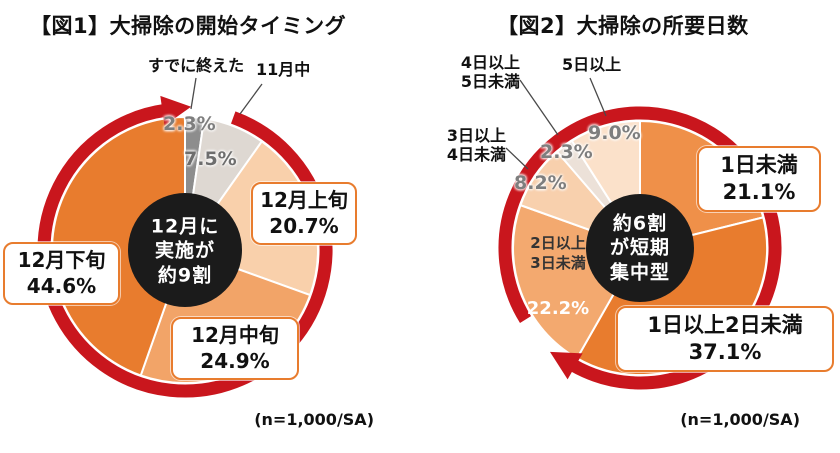 The image size is (840, 453). What do you see at coordinates (759, 191) in the screenshot?
I see `callout-under-1-day-pct: 21.1%` at bounding box center [759, 191].